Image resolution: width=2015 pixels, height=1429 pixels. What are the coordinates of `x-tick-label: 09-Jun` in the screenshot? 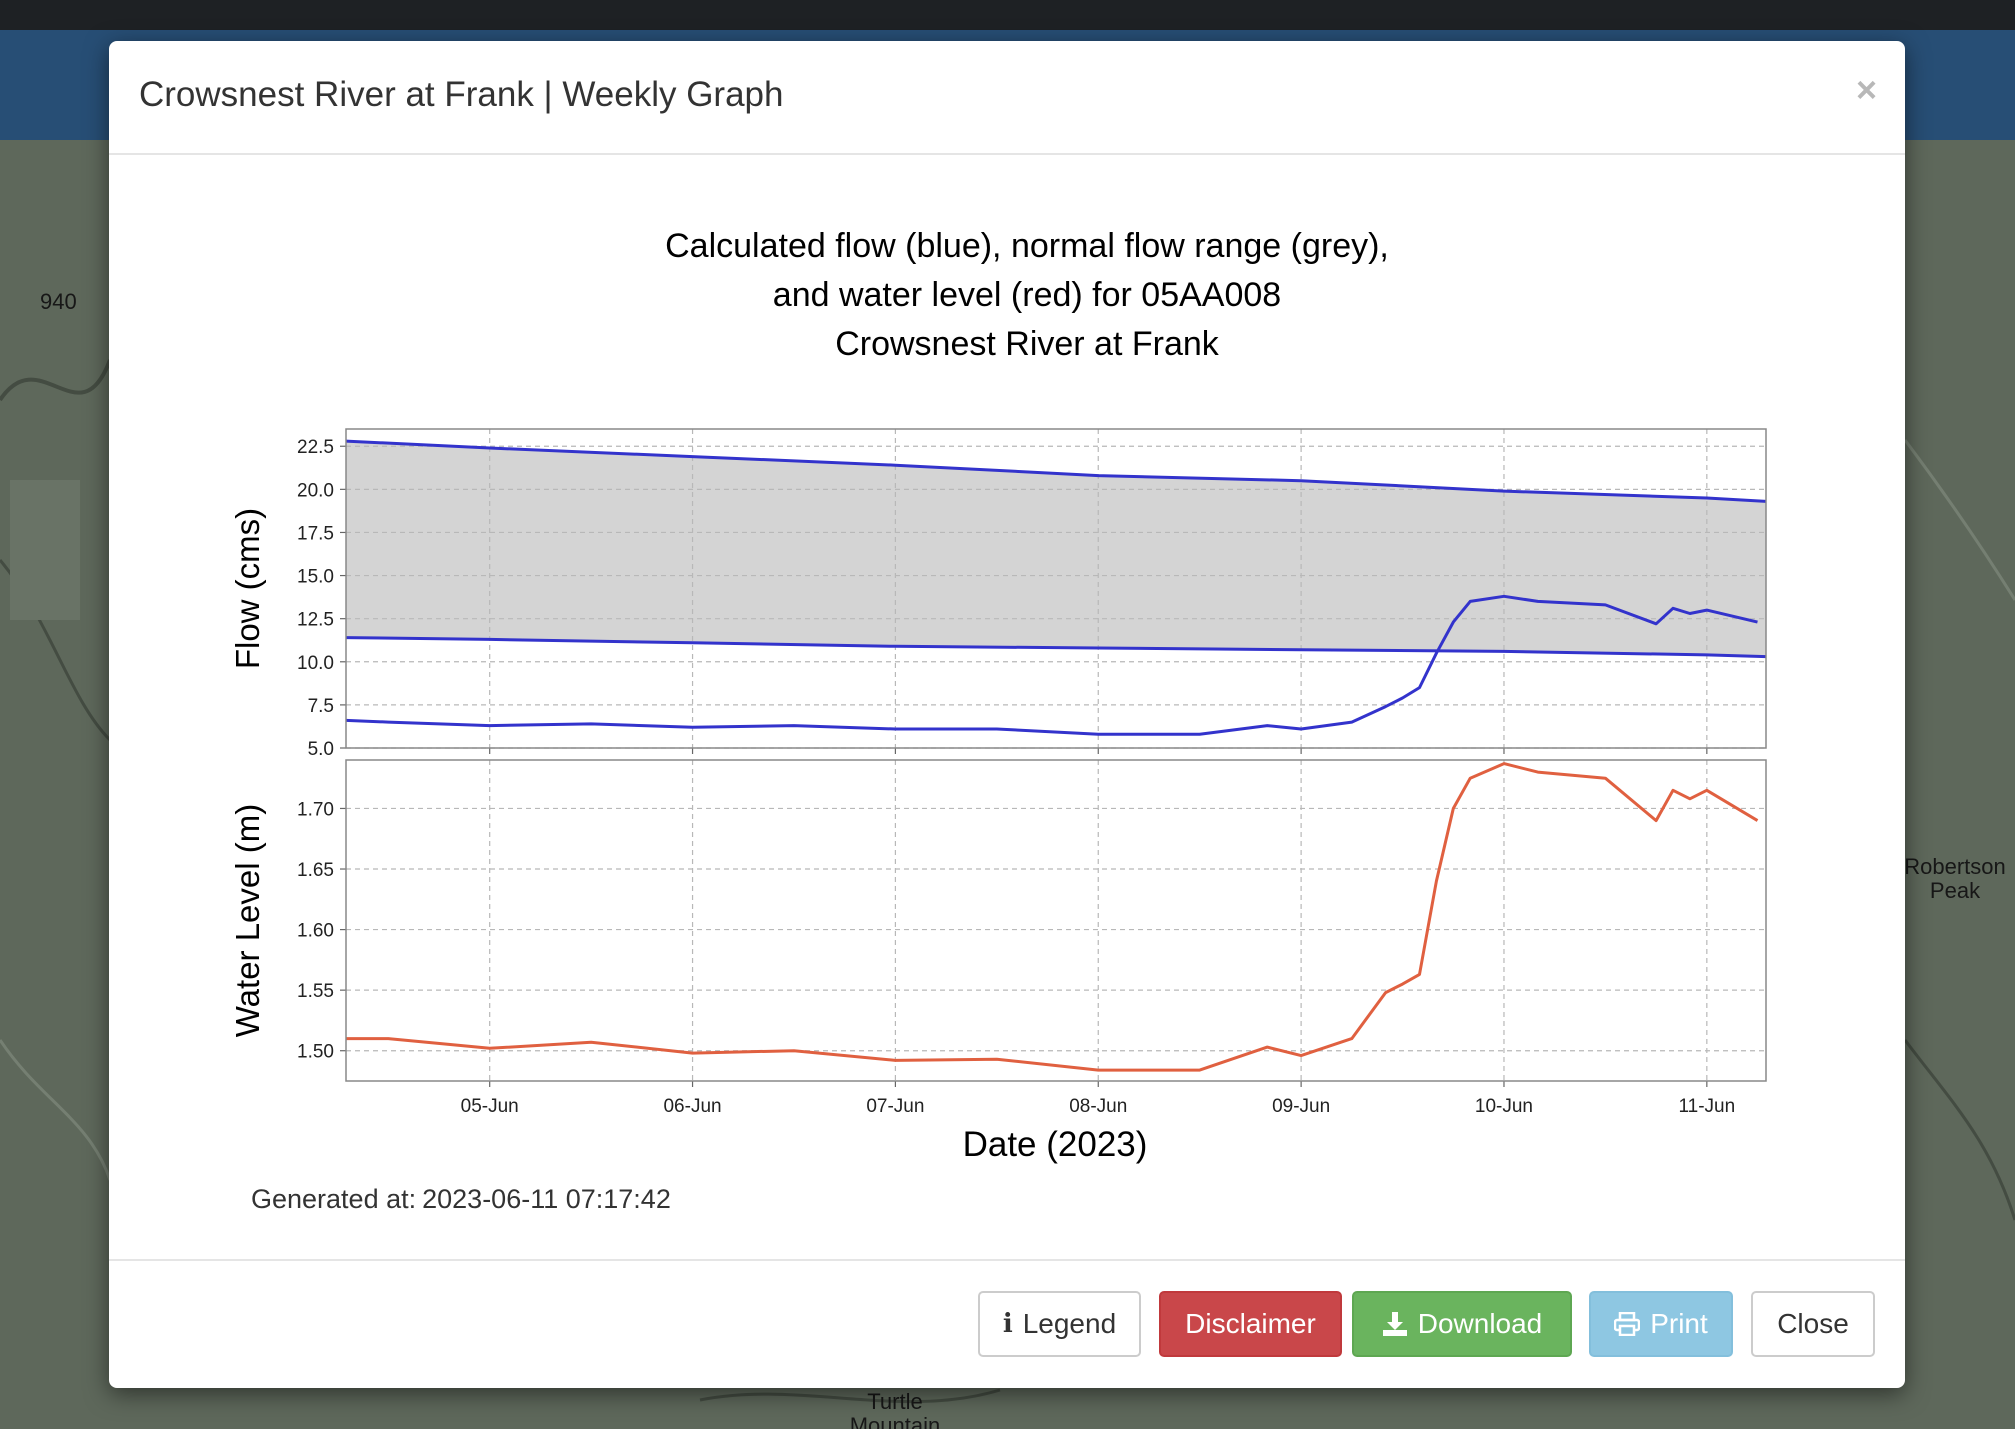 It's located at (1301, 1106).